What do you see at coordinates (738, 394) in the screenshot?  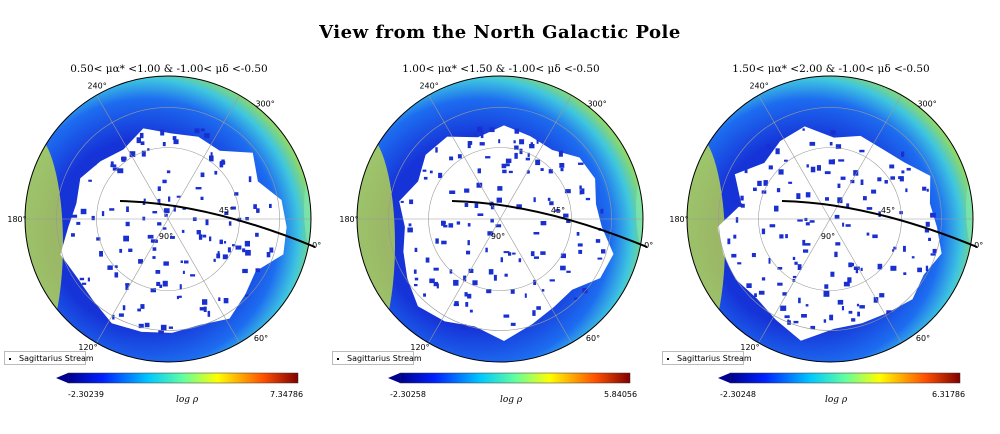 I see `colorbar-min-label: -2.30248` at bounding box center [738, 394].